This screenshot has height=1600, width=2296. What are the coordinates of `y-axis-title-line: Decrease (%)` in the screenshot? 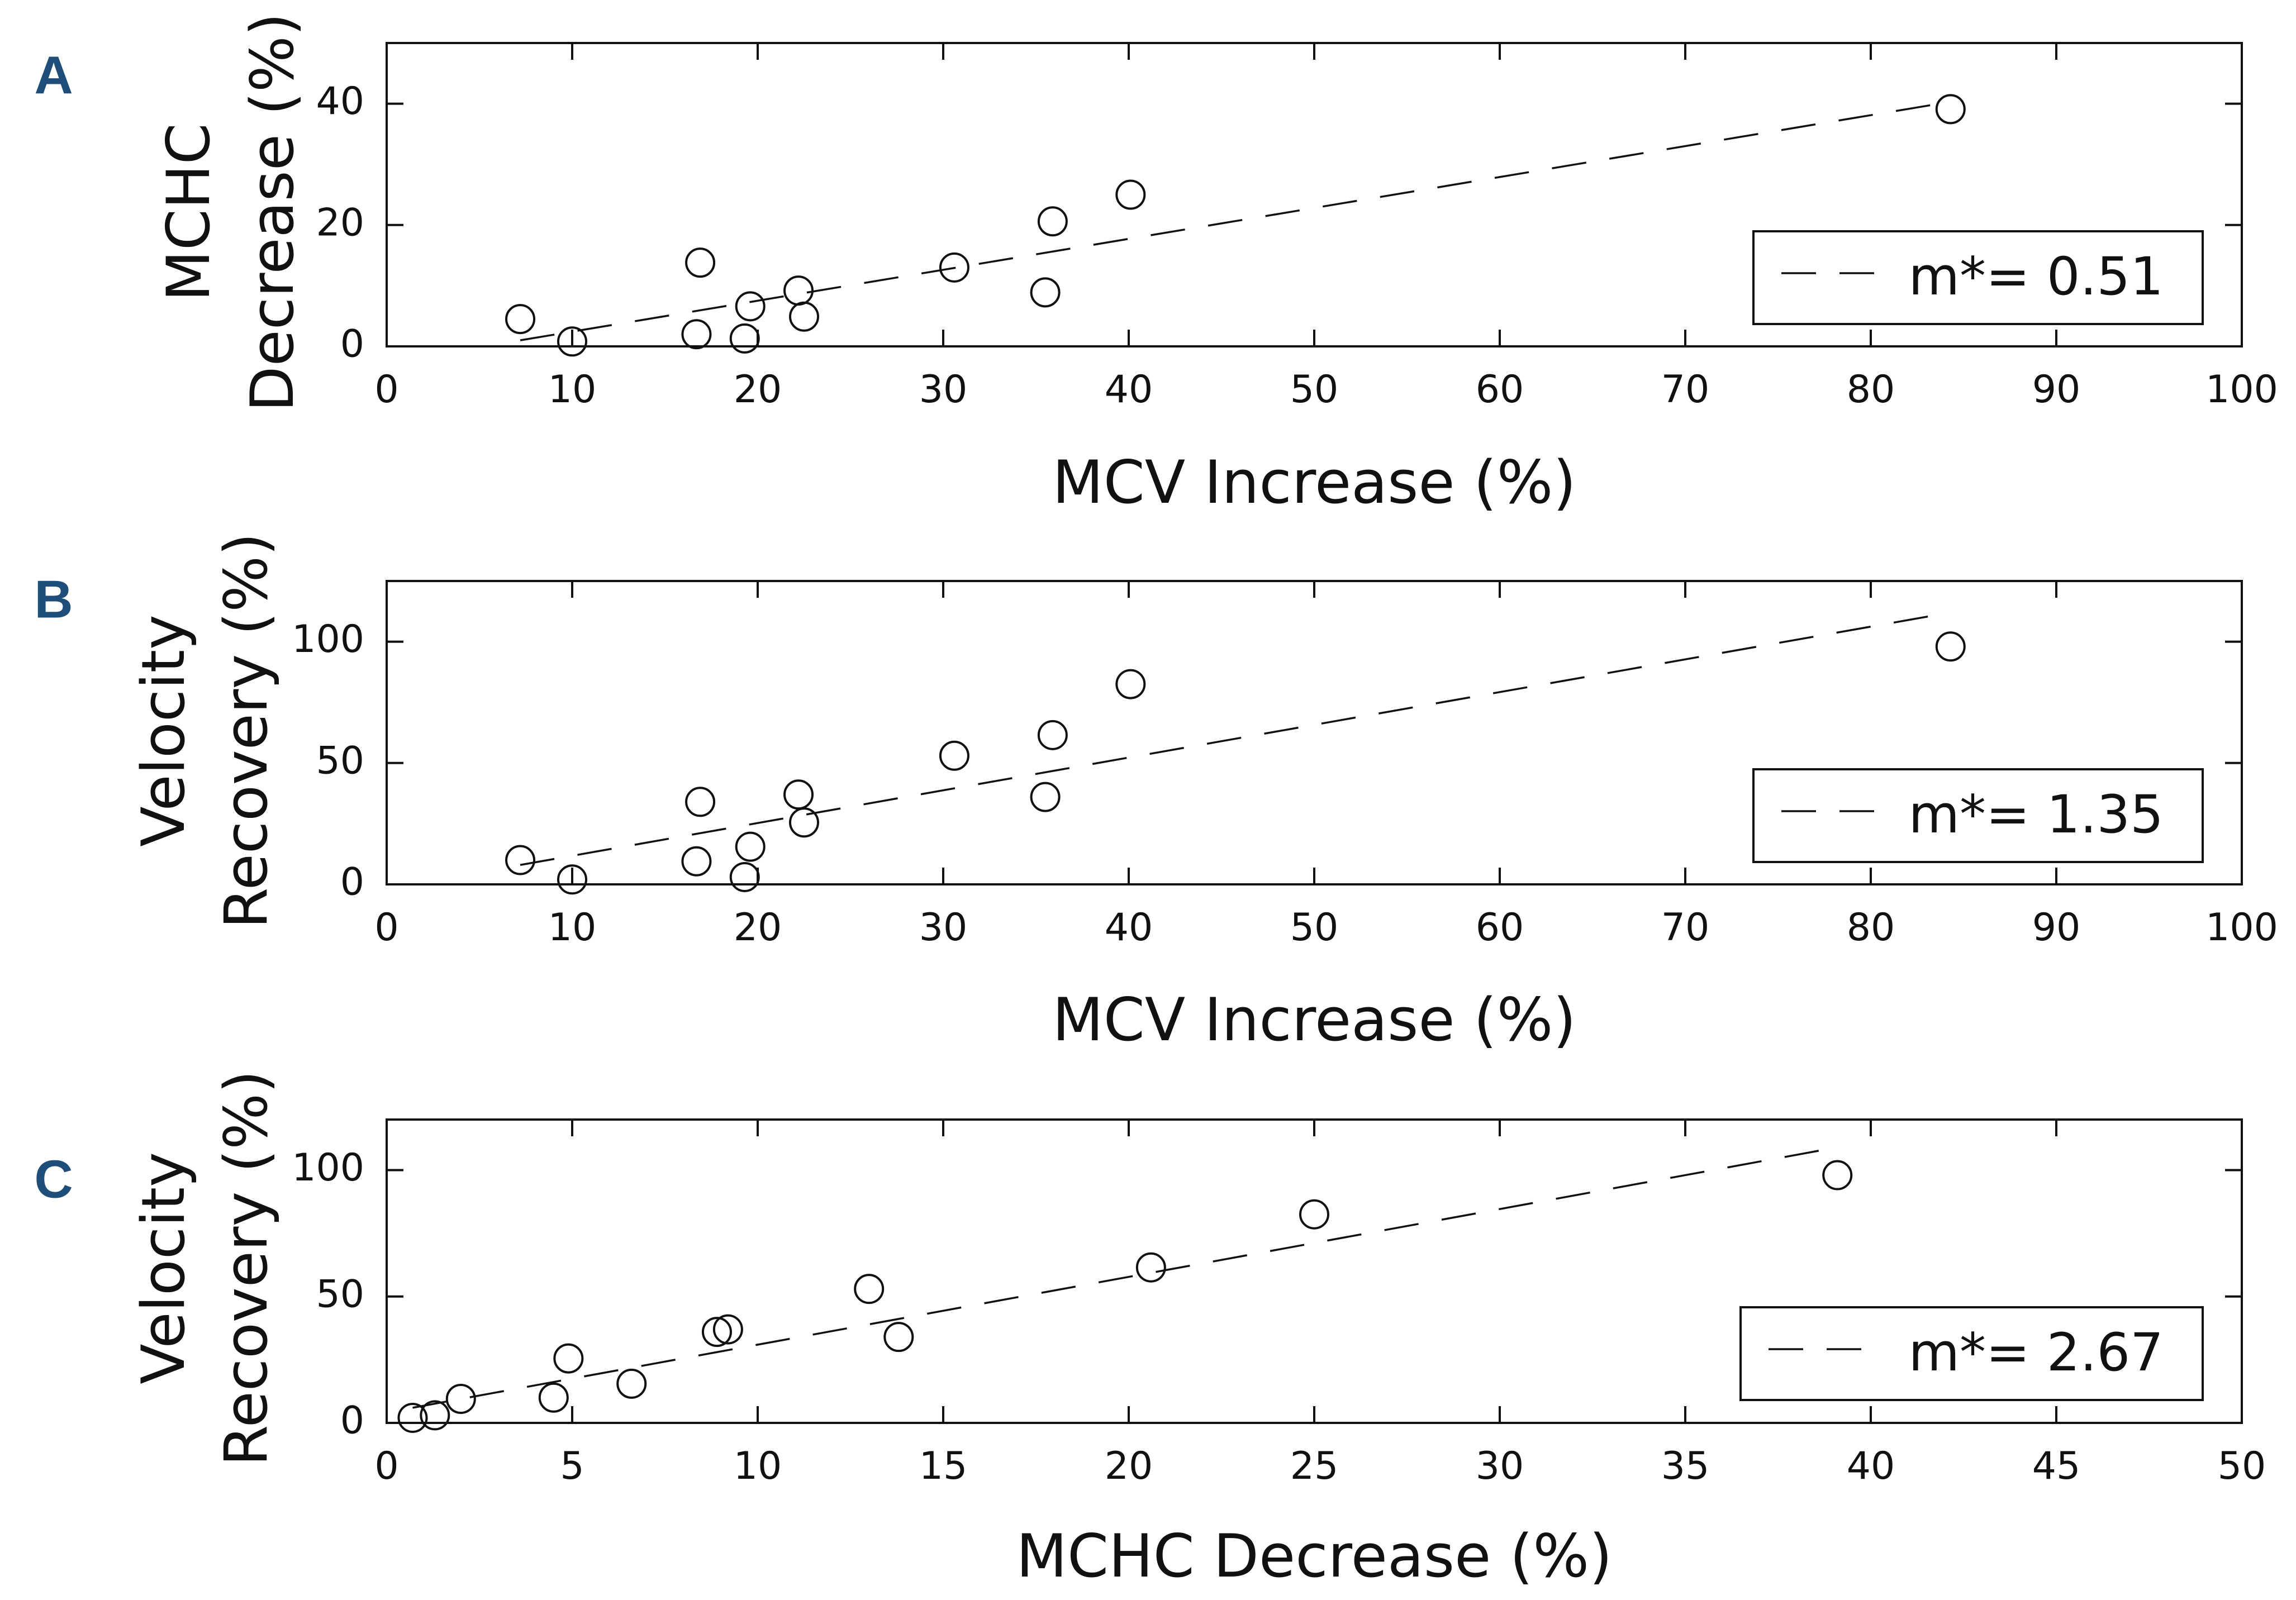 It's located at (272, 212).